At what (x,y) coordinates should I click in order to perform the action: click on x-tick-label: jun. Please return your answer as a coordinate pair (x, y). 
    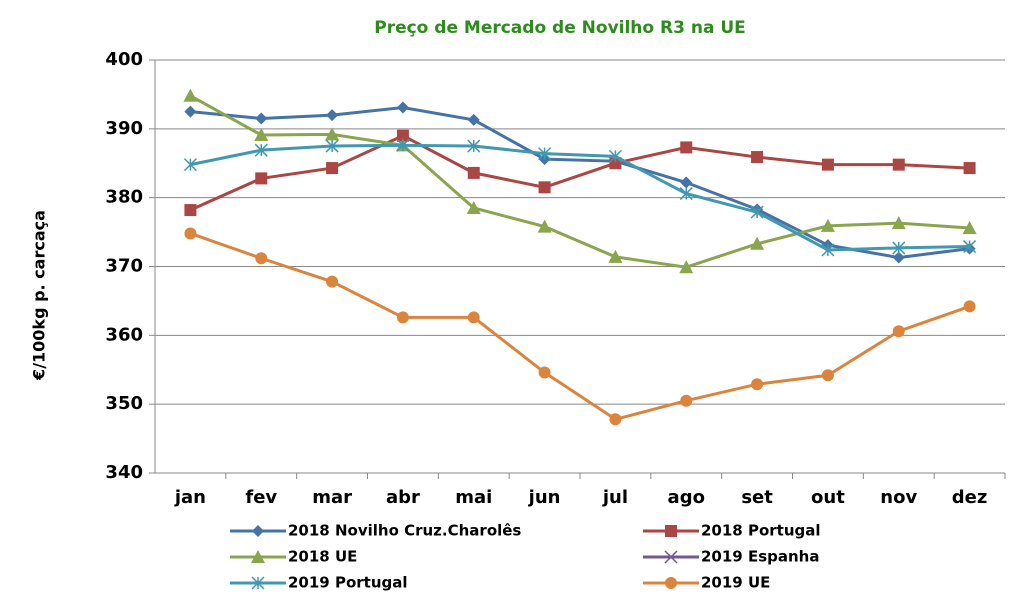
    Looking at the image, I should click on (544, 497).